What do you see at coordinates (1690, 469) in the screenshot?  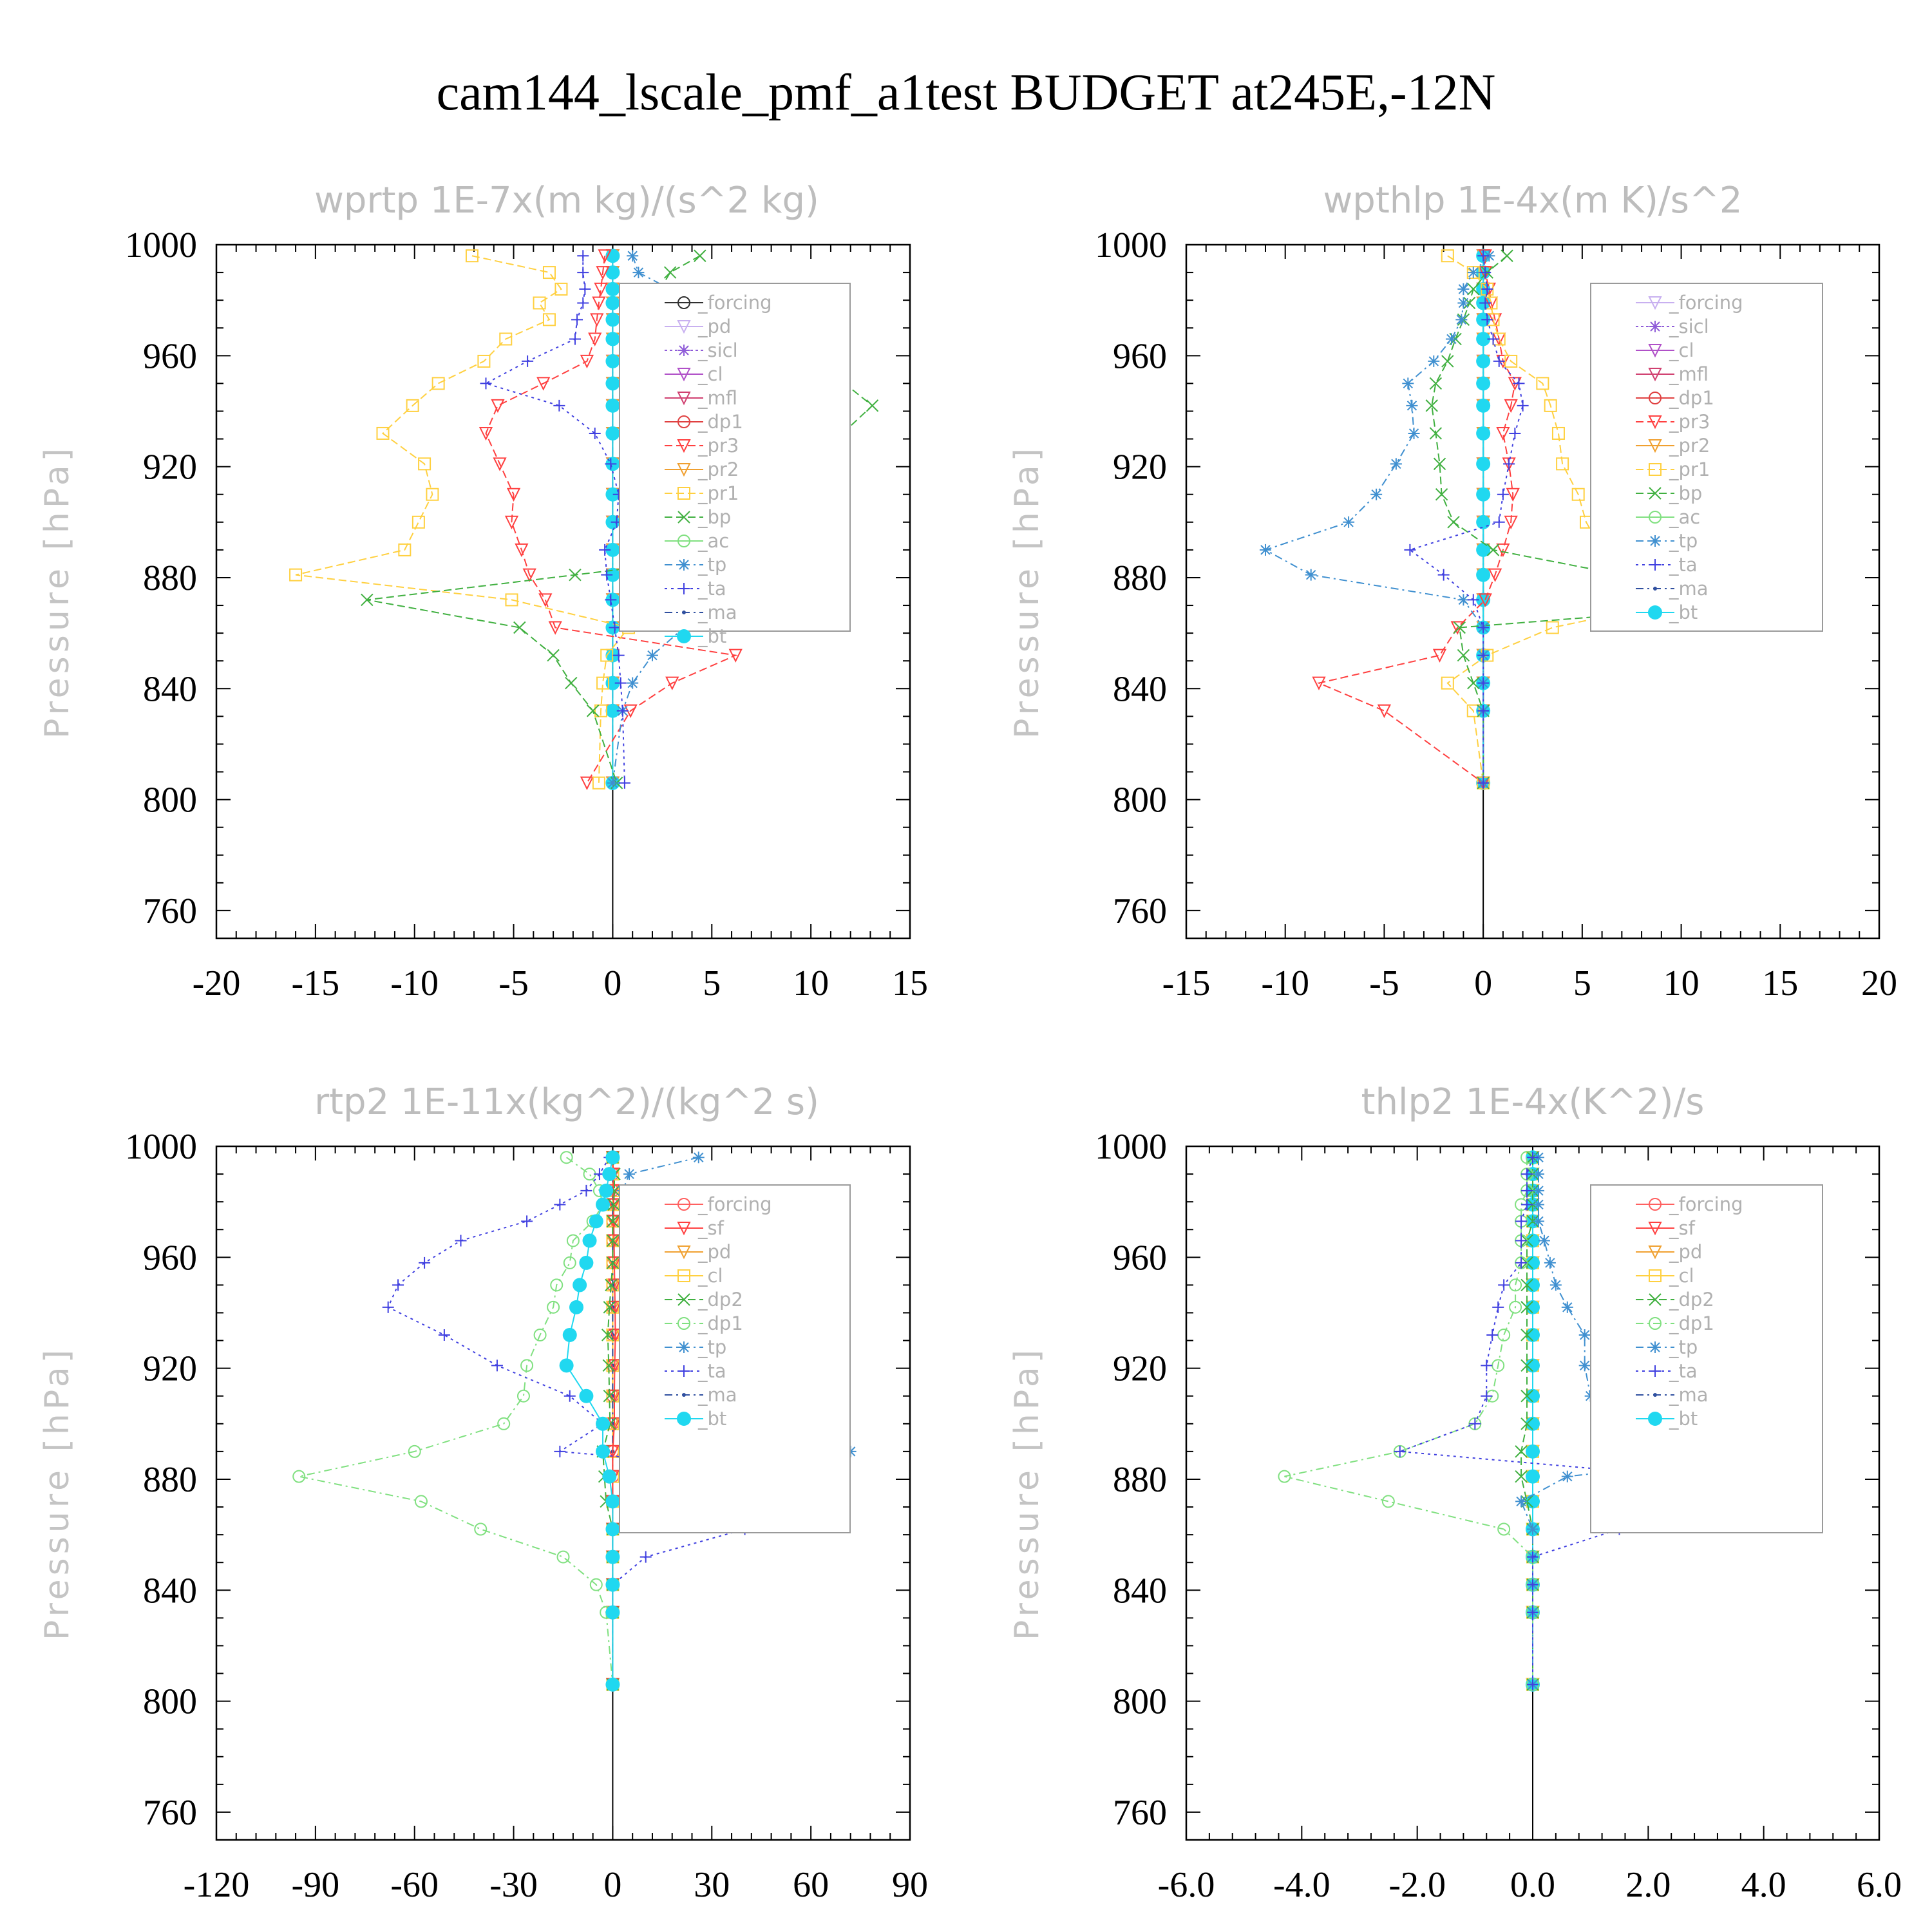 I see `legend-label: _pr1` at bounding box center [1690, 469].